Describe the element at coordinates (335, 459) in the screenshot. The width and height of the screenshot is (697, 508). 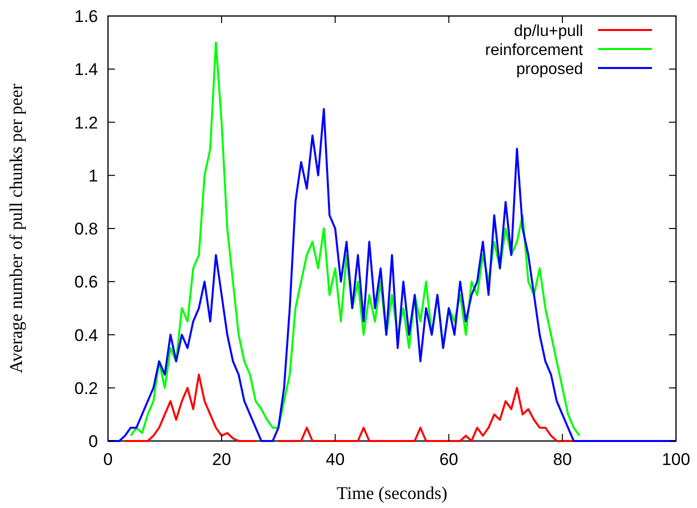
I see `x-tick-label: 40` at that location.